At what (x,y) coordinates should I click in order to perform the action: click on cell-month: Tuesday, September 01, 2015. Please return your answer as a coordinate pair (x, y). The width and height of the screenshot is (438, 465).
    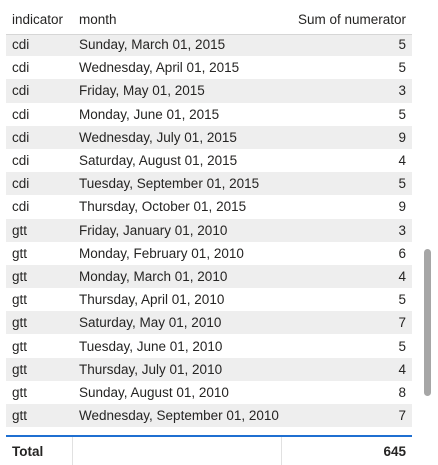
    Looking at the image, I should click on (169, 184).